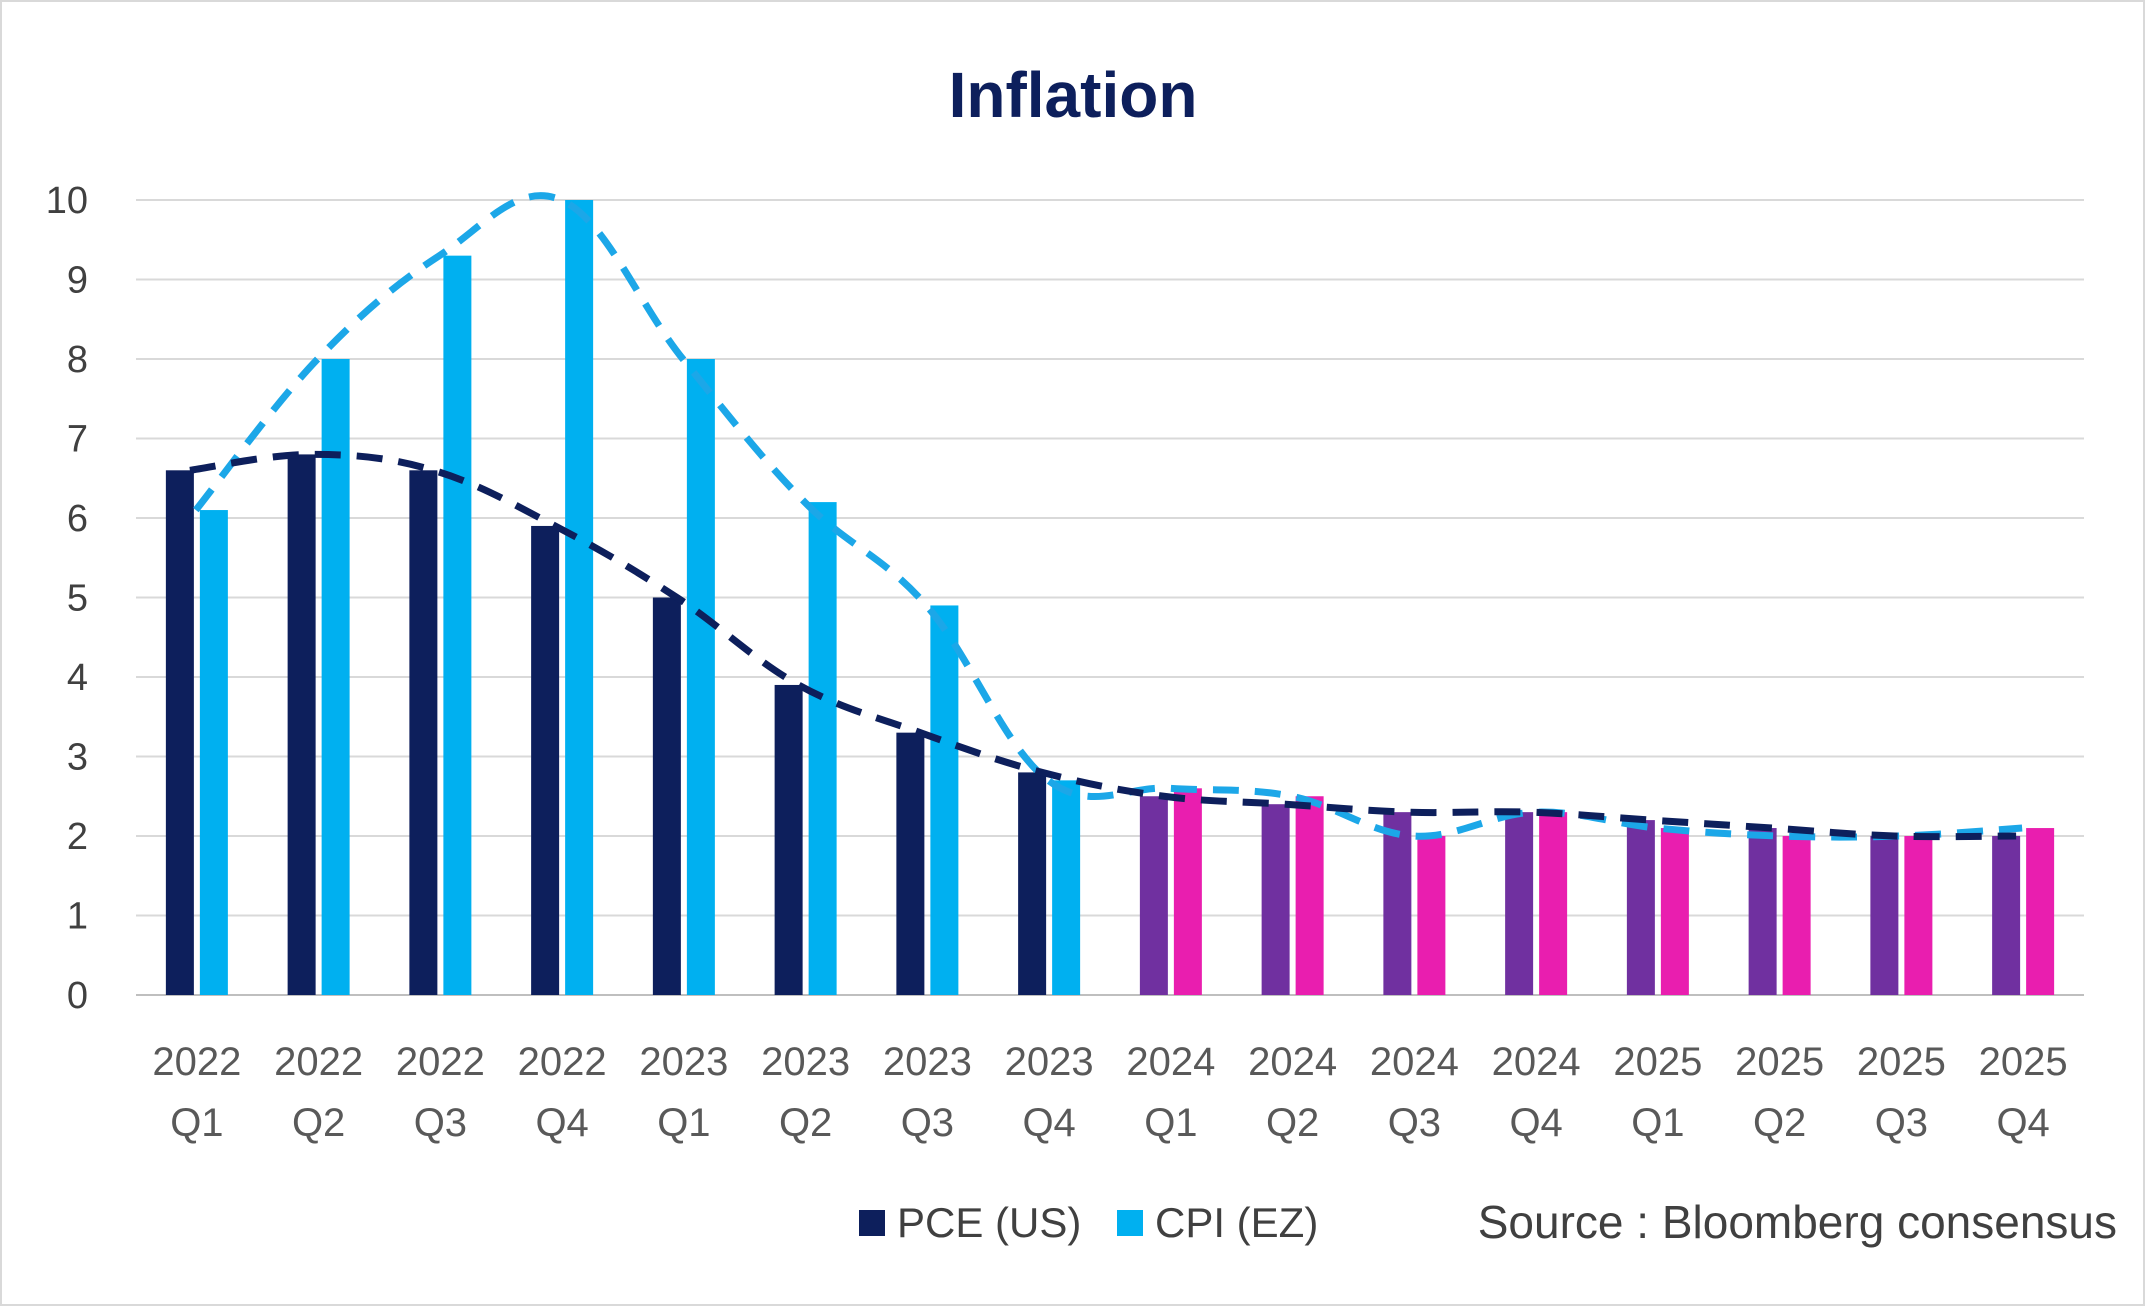 The width and height of the screenshot is (2145, 1306). Describe the element at coordinates (67, 201) in the screenshot. I see `y-tick-label: 10` at that location.